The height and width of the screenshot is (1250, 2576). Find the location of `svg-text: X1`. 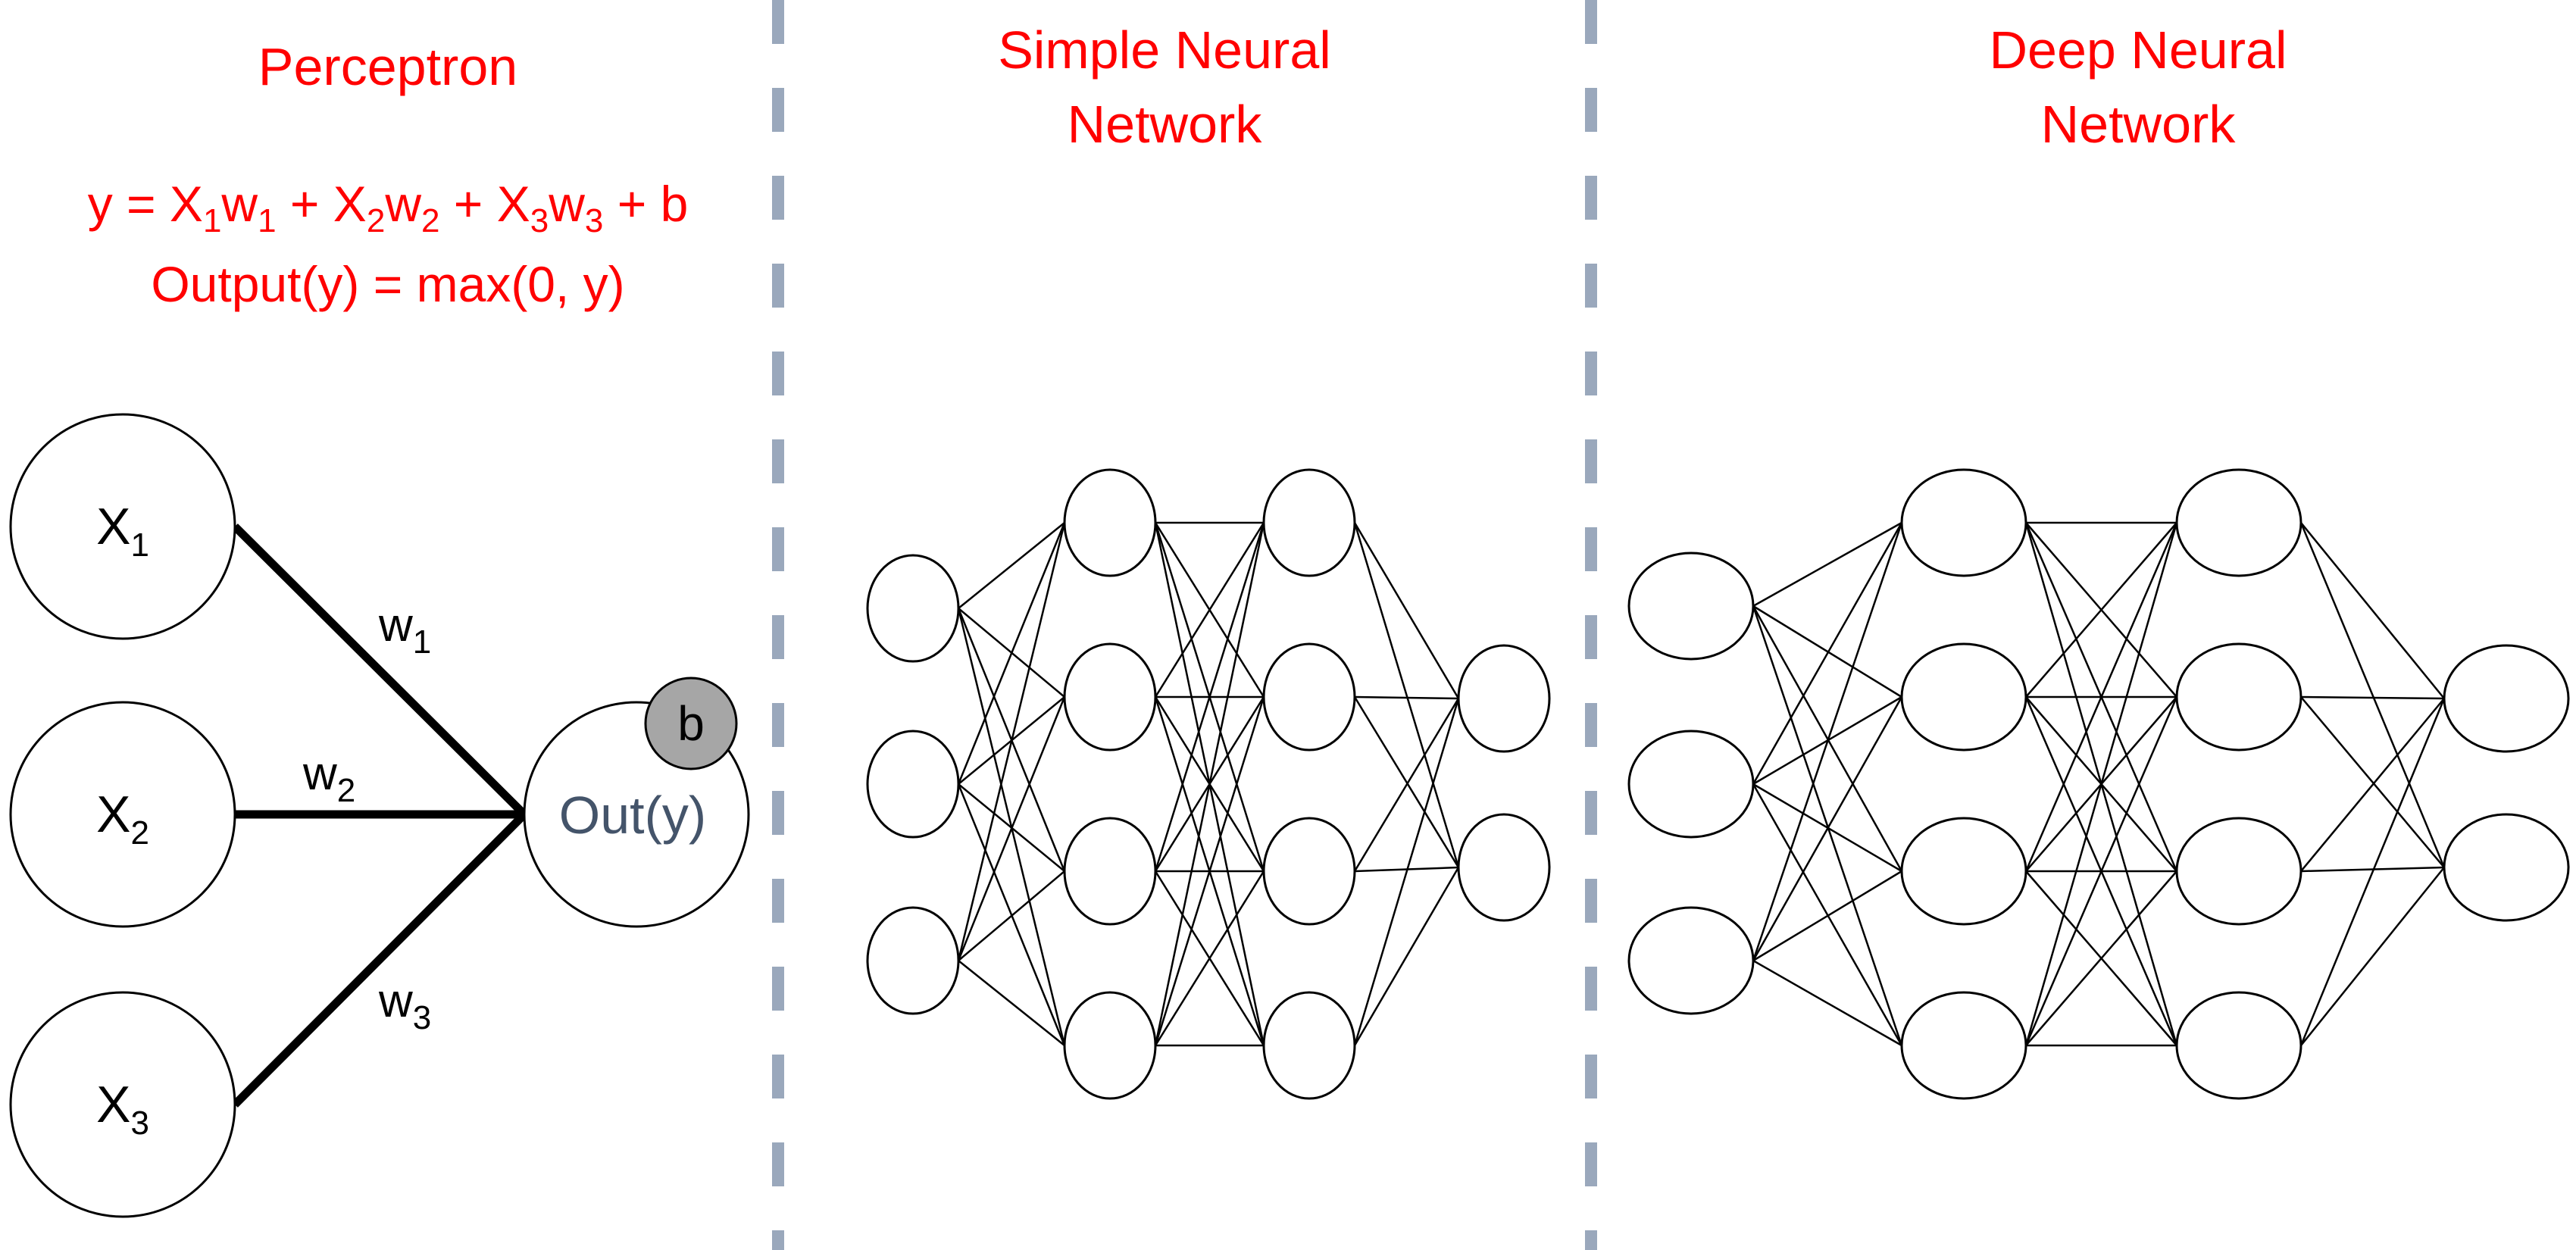

svg-text: X1 is located at coordinates (123, 531).